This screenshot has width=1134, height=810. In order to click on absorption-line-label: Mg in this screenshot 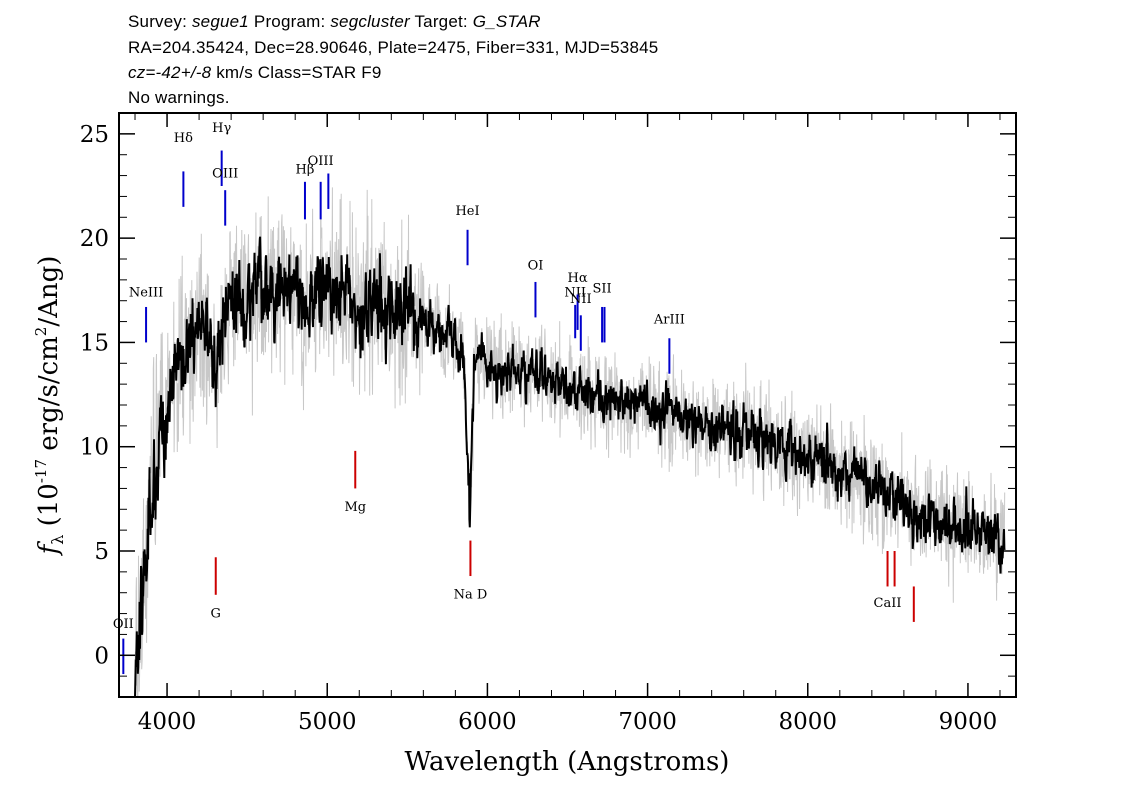, I will do `click(355, 507)`.